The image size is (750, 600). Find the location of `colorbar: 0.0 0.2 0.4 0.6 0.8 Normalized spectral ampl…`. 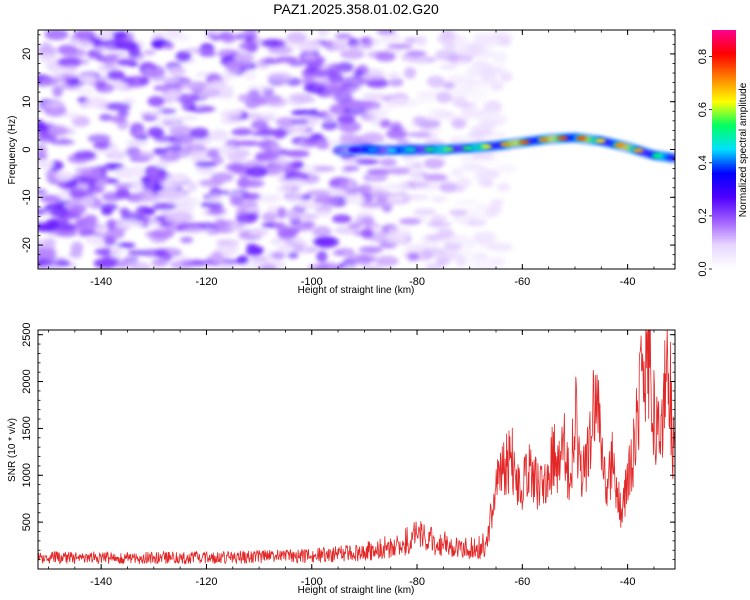

colorbar: 0.0 0.2 0.4 0.6 0.8 Normalized spectral ampl… is located at coordinates (723, 153).